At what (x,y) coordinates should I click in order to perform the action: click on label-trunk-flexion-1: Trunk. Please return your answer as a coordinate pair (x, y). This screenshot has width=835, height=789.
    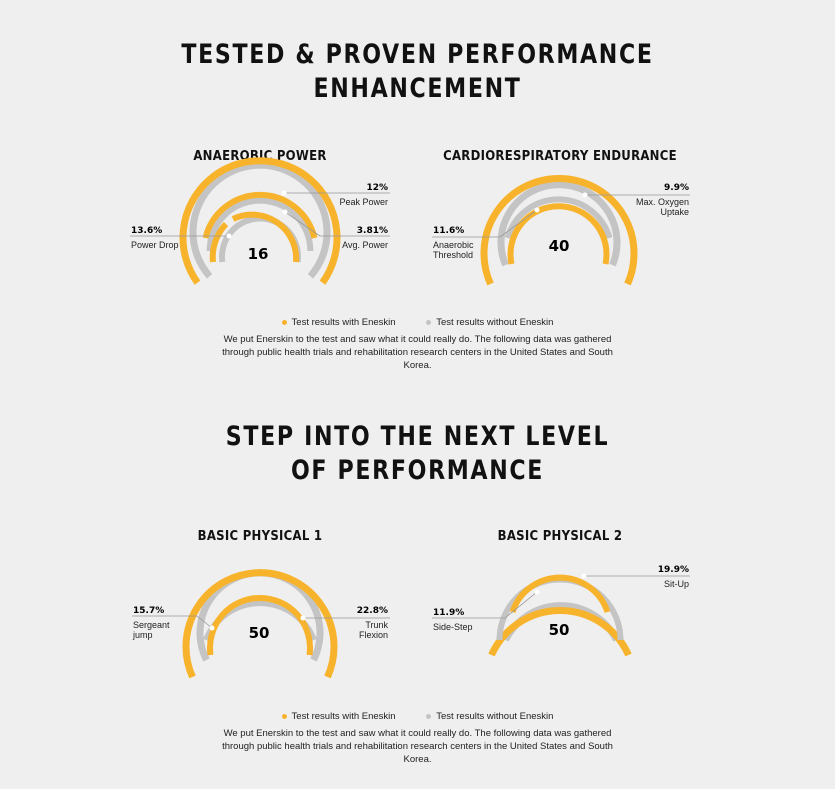
    Looking at the image, I should click on (376, 625).